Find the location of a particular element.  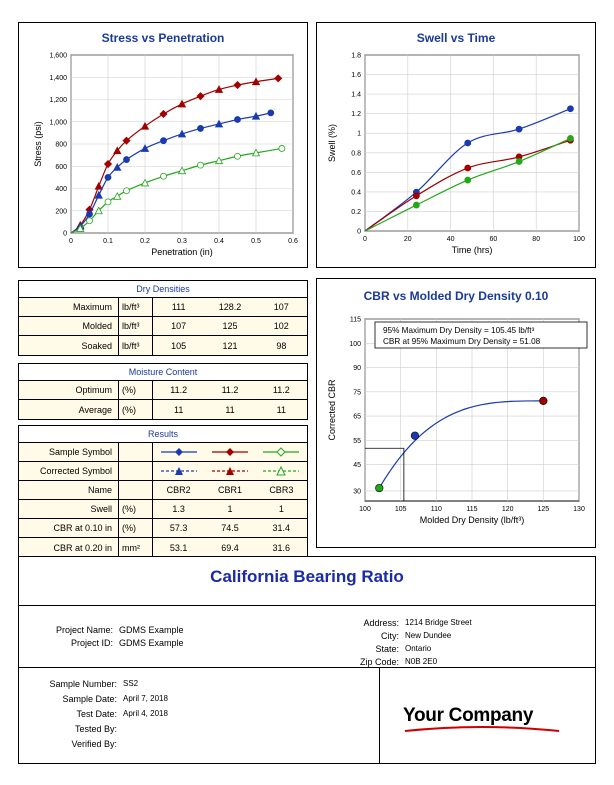

y-tick-label: 100 is located at coordinates (355, 344).